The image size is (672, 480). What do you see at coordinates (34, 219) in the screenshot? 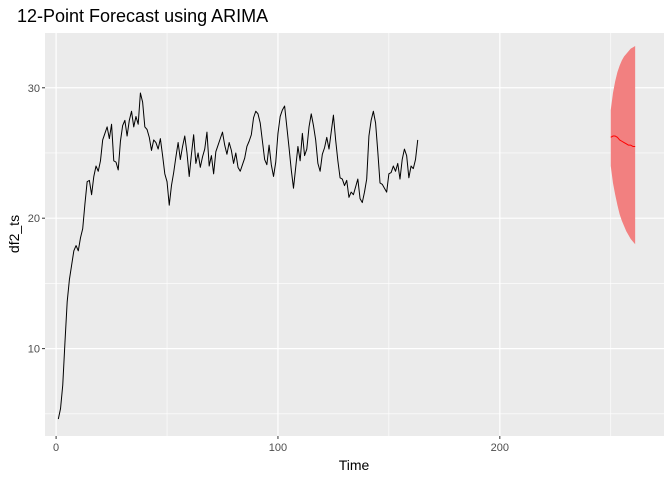
I see `y-tick-label: 20` at bounding box center [34, 219].